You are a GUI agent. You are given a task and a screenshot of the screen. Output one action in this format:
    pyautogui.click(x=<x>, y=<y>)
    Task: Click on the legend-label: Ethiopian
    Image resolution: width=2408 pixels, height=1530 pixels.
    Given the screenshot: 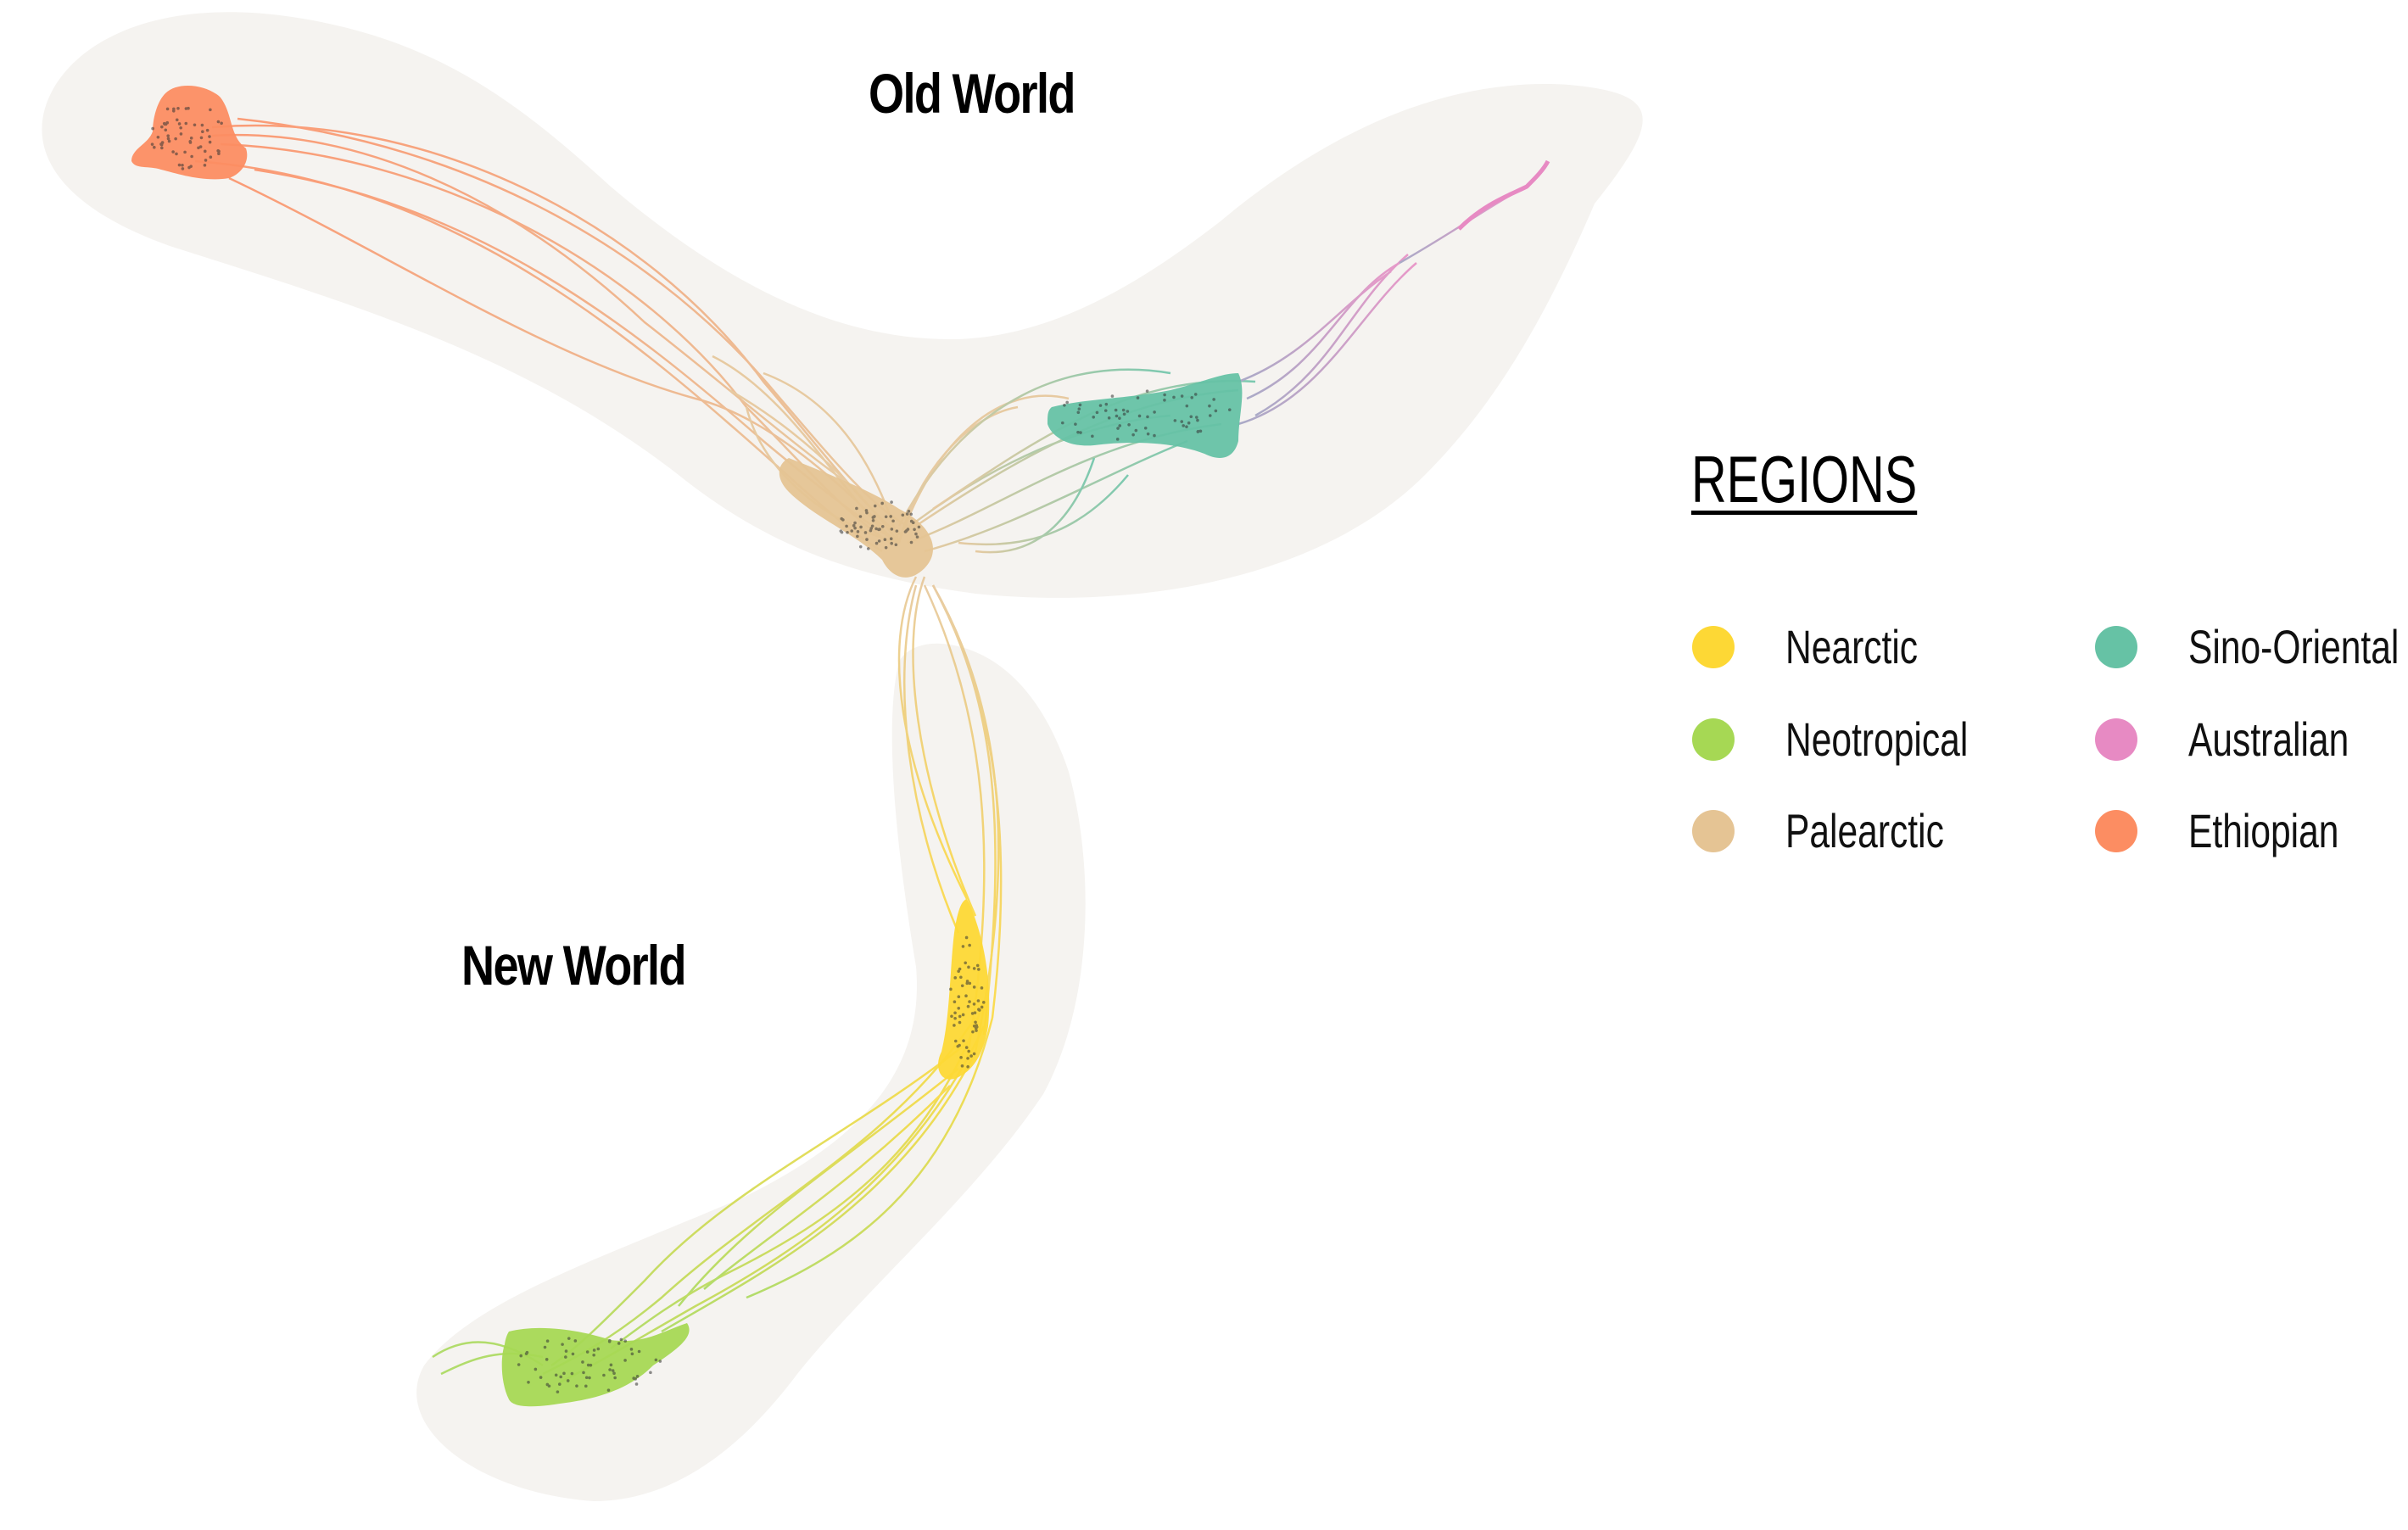 What is the action you would take?
    pyautogui.click(x=2263, y=831)
    